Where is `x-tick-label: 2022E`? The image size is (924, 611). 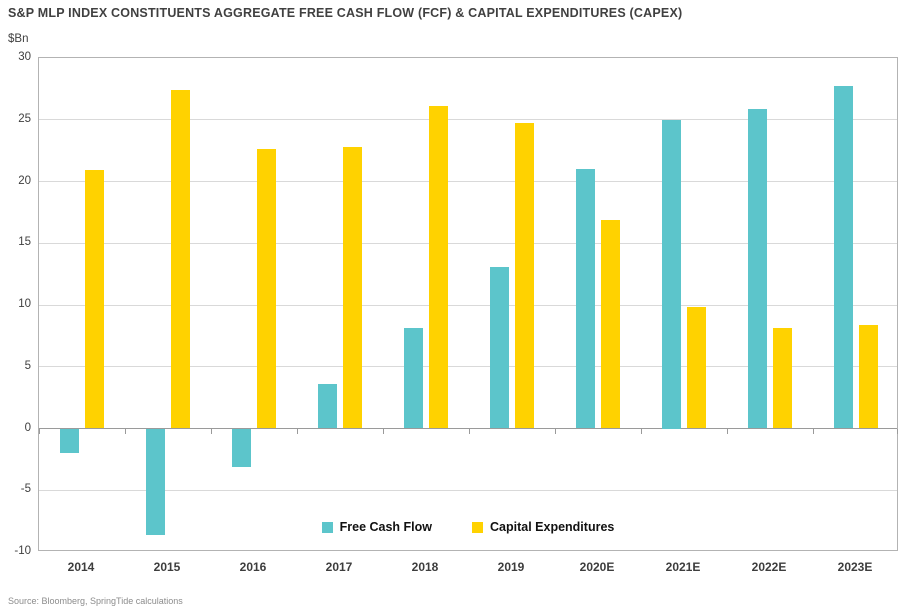 x-tick-label: 2022E is located at coordinates (769, 567).